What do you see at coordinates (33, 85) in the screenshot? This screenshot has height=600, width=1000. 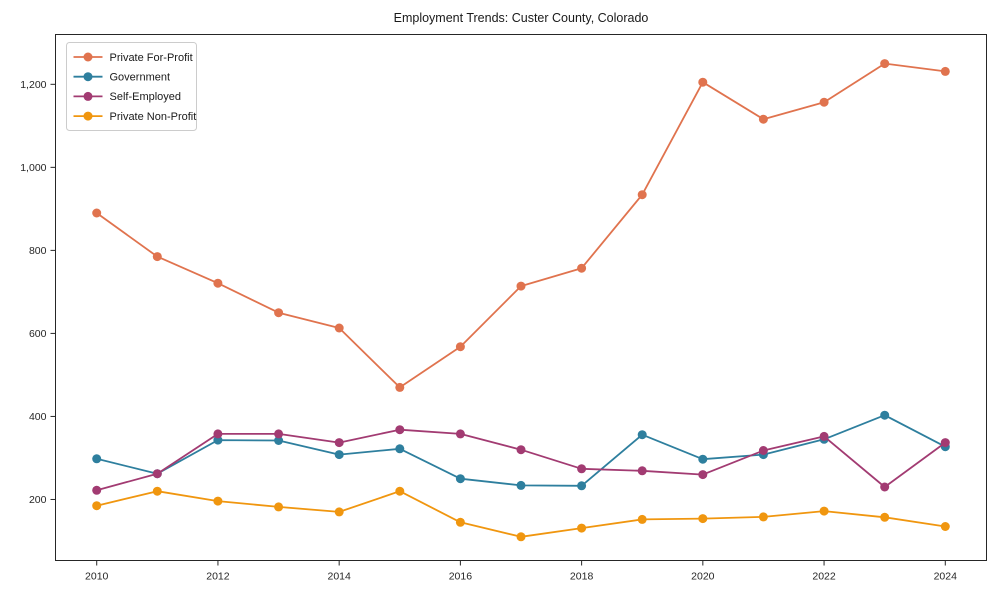 I see `y-tick-label: 1,200` at bounding box center [33, 85].